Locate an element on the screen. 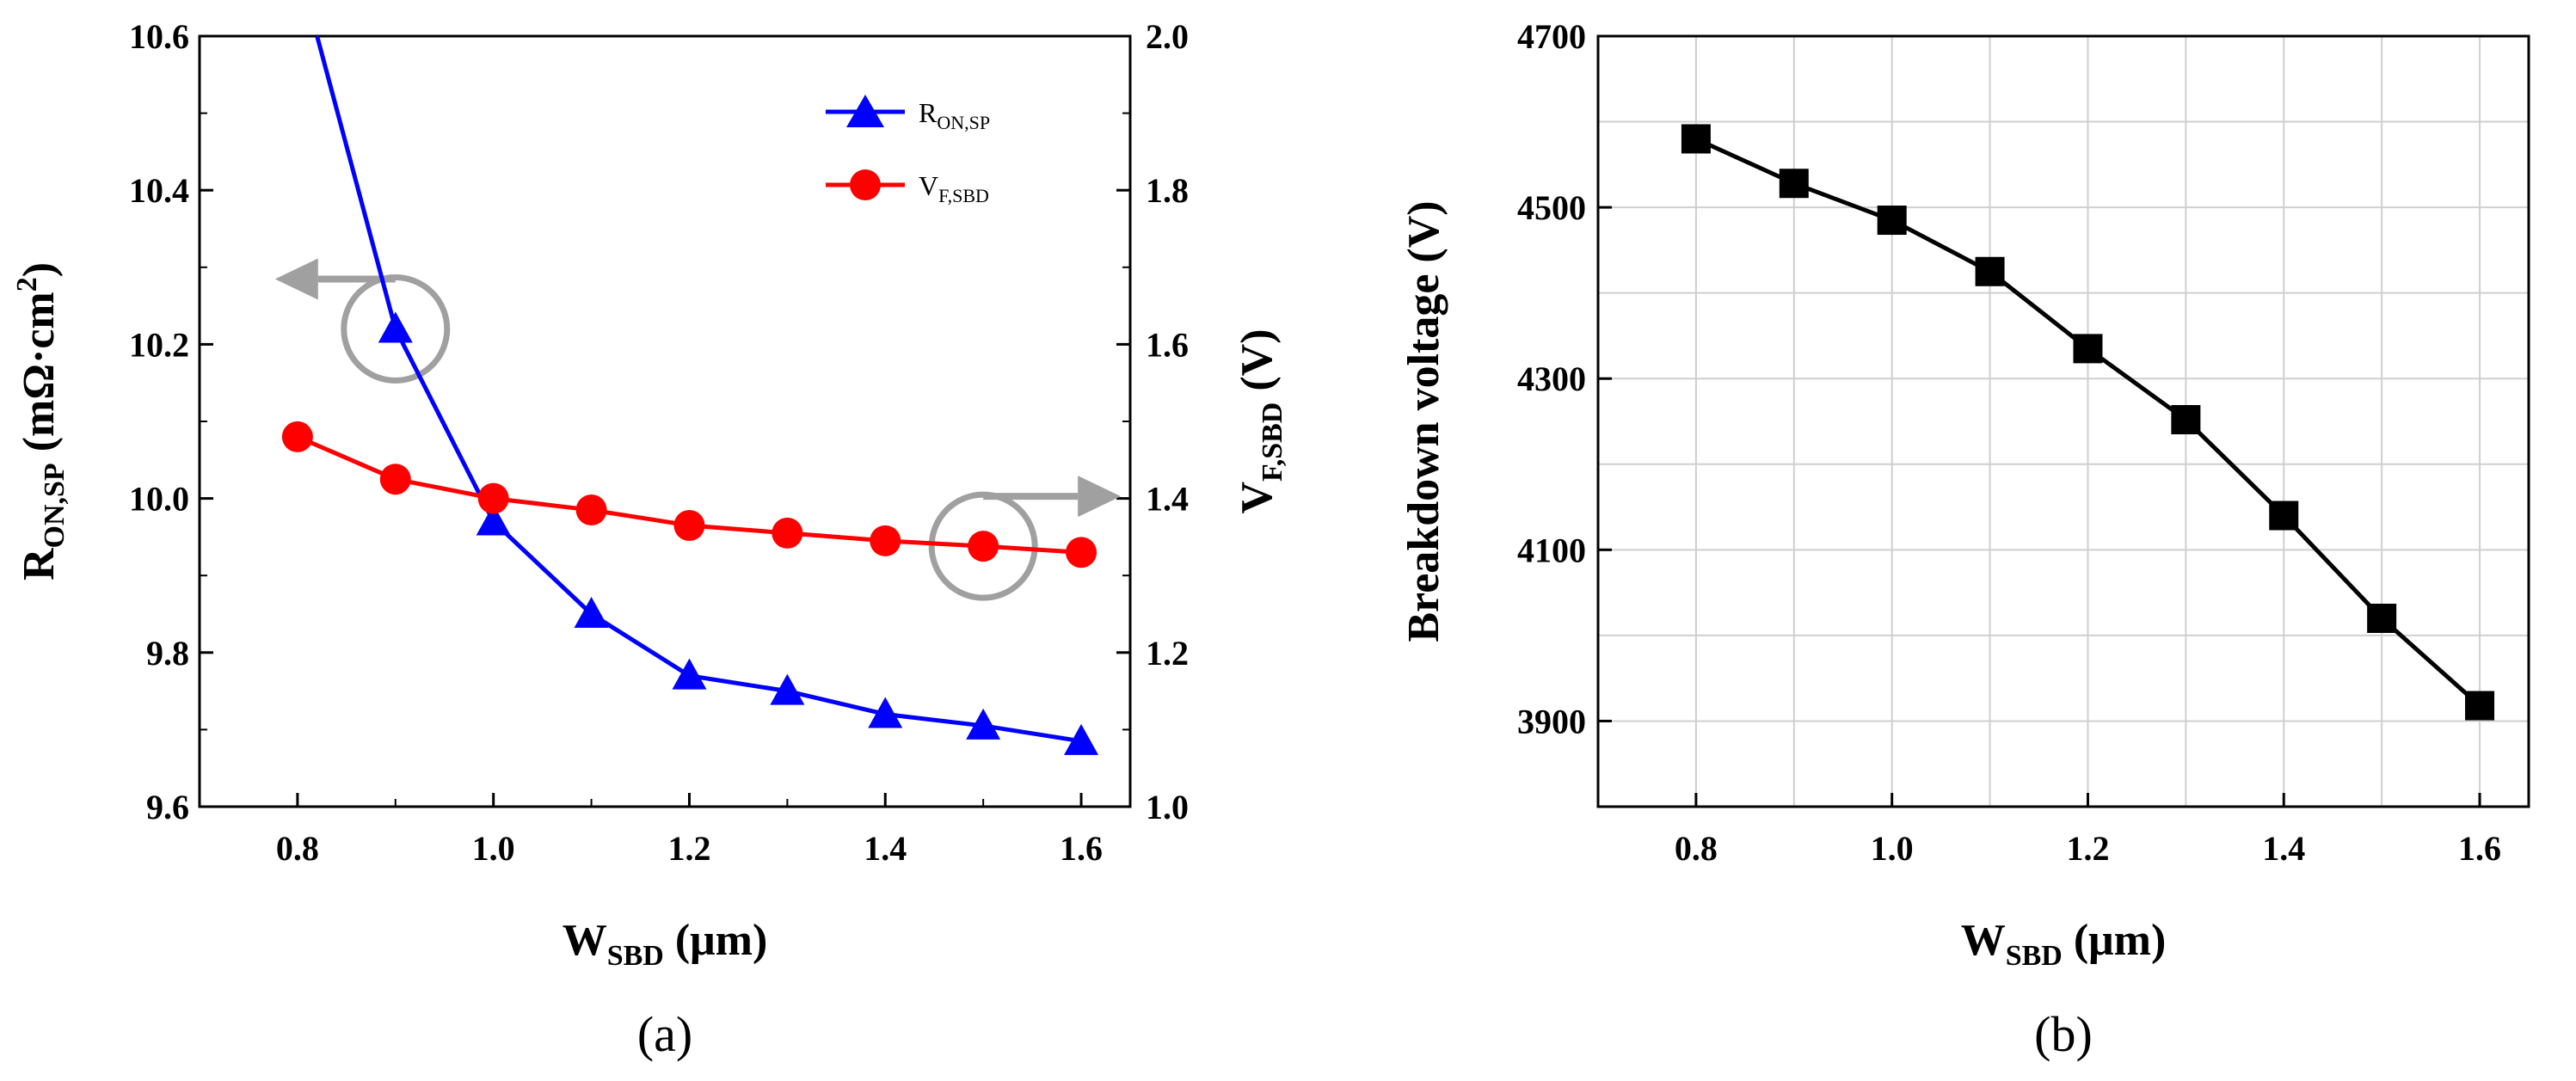 The width and height of the screenshot is (2576, 1081). legend-marker-ron is located at coordinates (865, 111).